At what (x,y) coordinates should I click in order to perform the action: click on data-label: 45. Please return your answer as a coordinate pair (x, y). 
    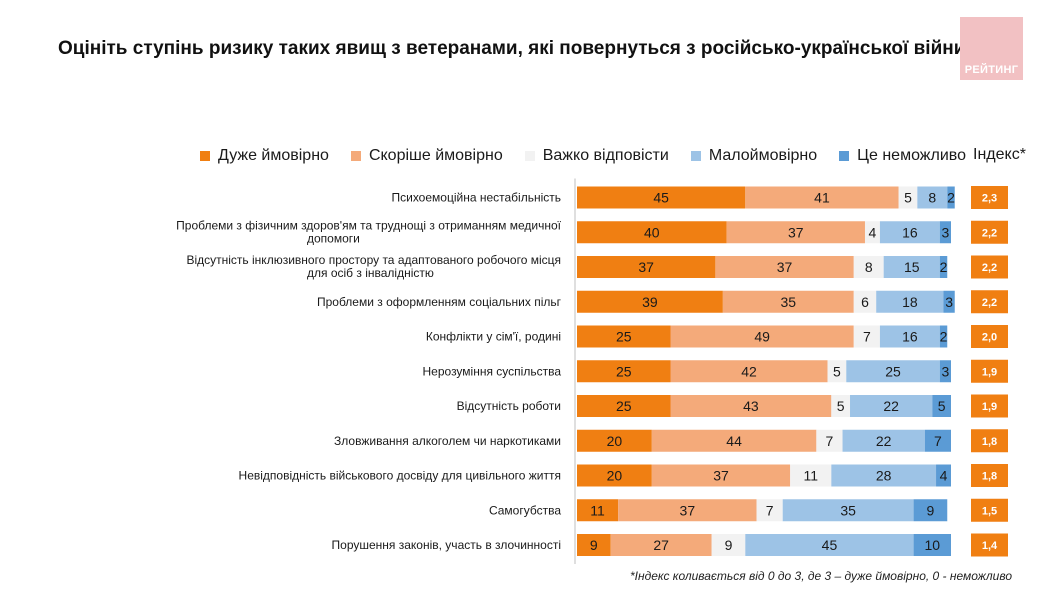
    Looking at the image, I should click on (830, 545).